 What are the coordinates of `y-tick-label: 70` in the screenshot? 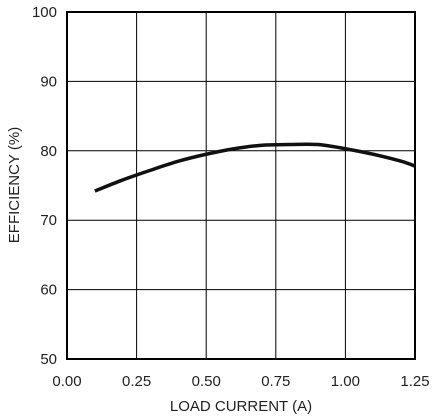 It's located at (48, 220).